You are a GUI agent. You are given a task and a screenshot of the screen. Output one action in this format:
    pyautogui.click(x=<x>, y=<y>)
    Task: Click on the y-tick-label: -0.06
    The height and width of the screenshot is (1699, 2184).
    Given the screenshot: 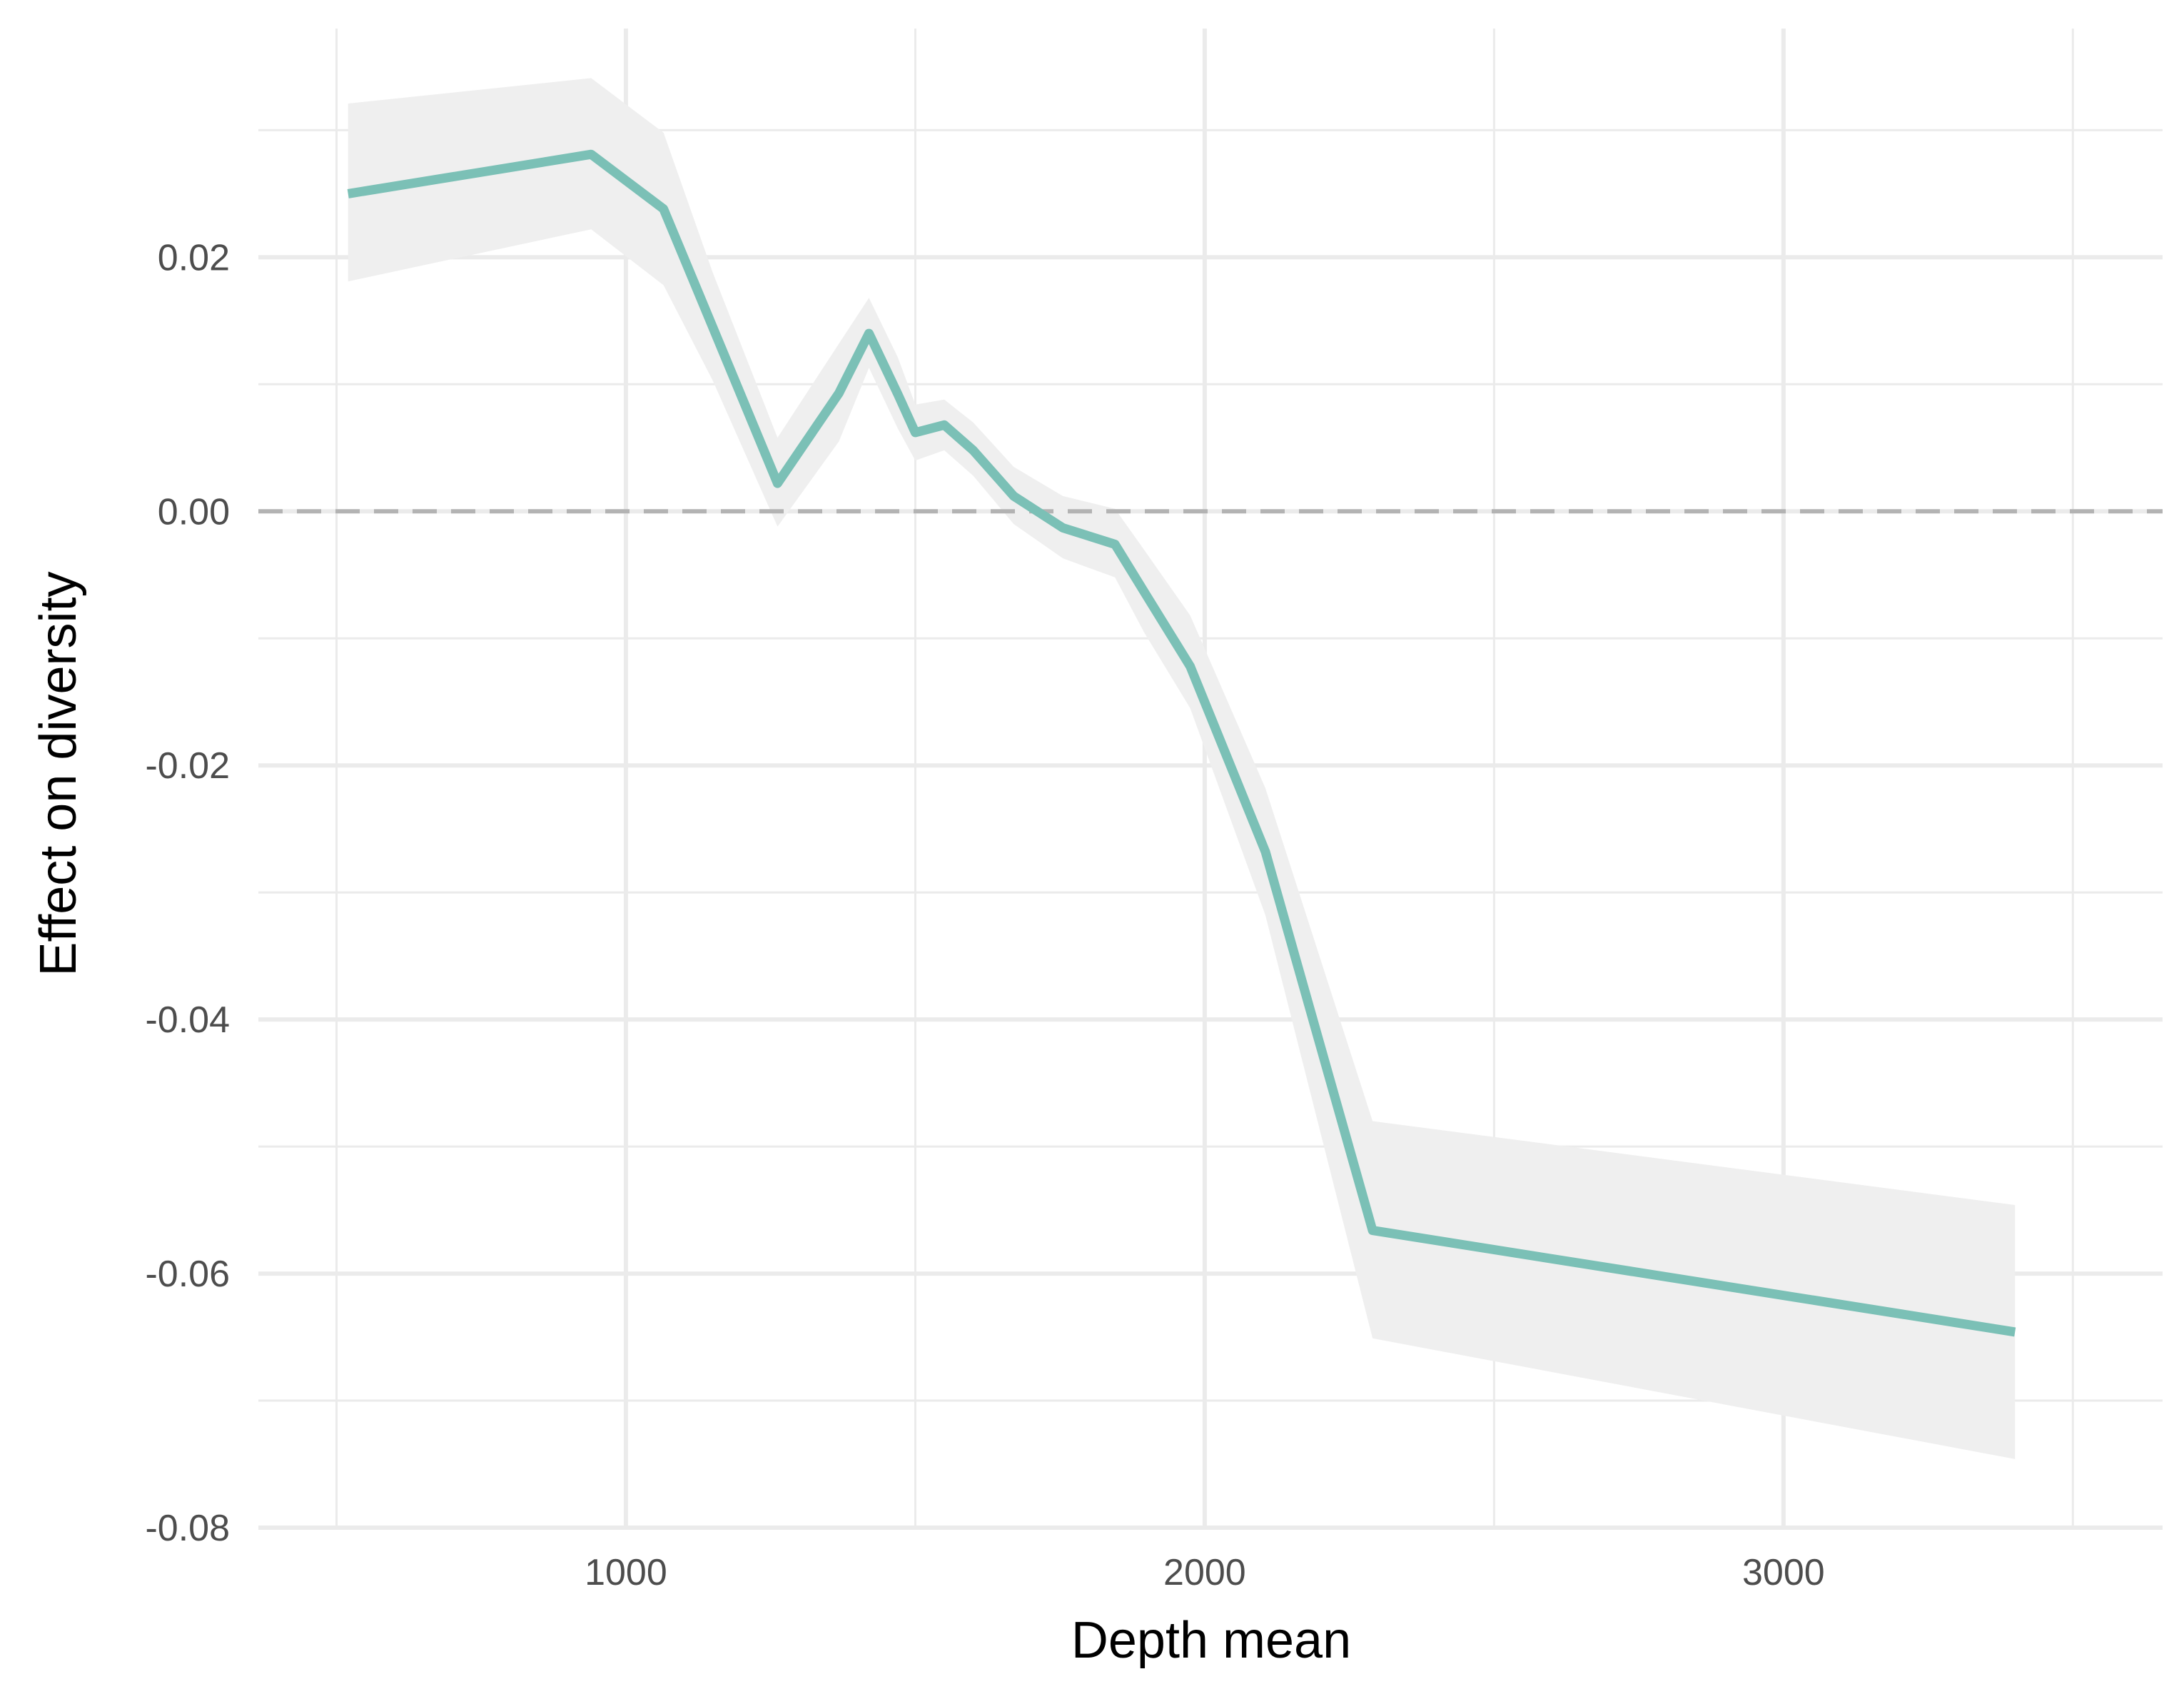 What is the action you would take?
    pyautogui.click(x=187, y=1275)
    